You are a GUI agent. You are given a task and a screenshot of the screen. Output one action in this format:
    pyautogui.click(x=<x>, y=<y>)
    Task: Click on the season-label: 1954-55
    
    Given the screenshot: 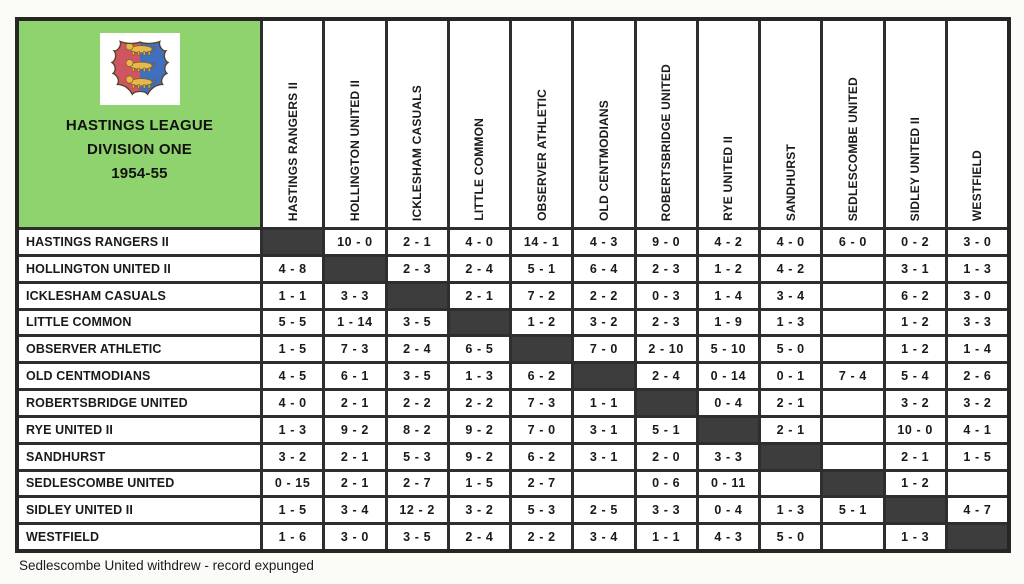 What is the action you would take?
    pyautogui.click(x=139, y=173)
    